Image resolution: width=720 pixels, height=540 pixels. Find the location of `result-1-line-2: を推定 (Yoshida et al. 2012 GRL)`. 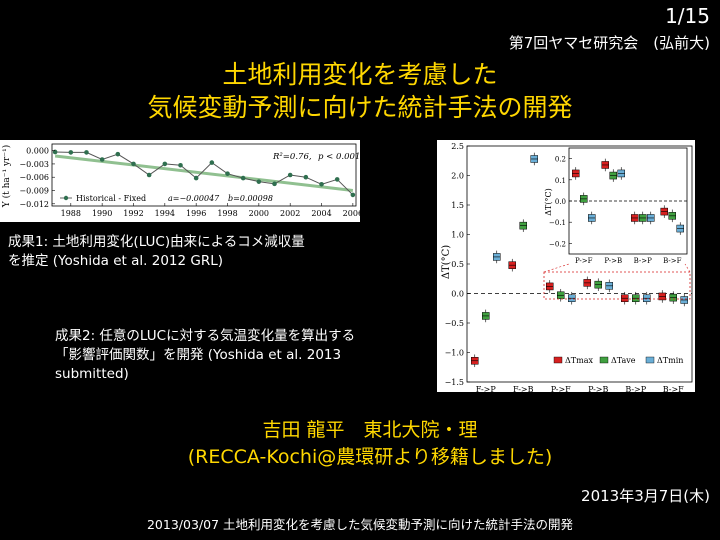

result-1-line-2: を推定 (Yoshida et al. 2012 GRL) is located at coordinates (116, 261).